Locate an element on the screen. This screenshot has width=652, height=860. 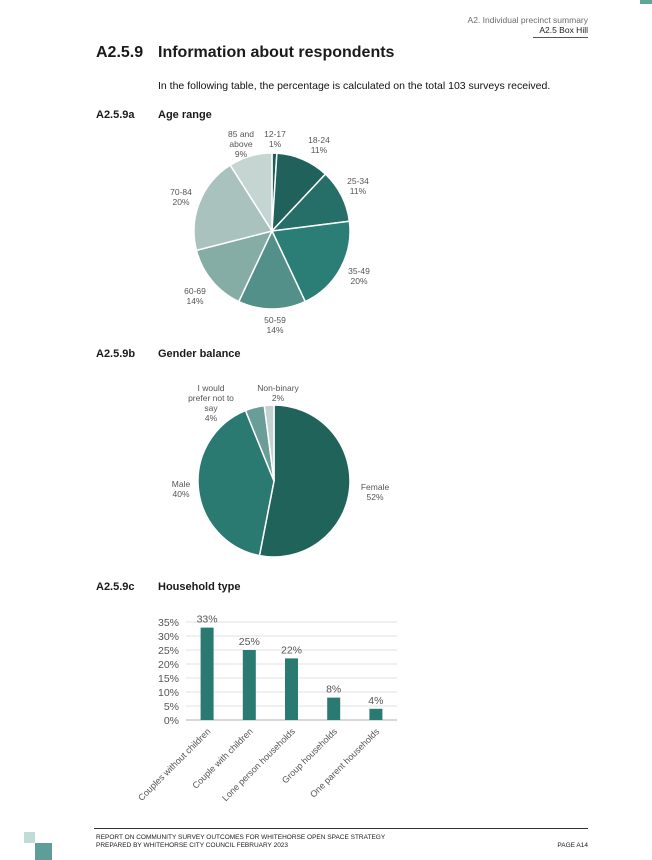
age-slice-label: 12-17 is located at coordinates (275, 134).